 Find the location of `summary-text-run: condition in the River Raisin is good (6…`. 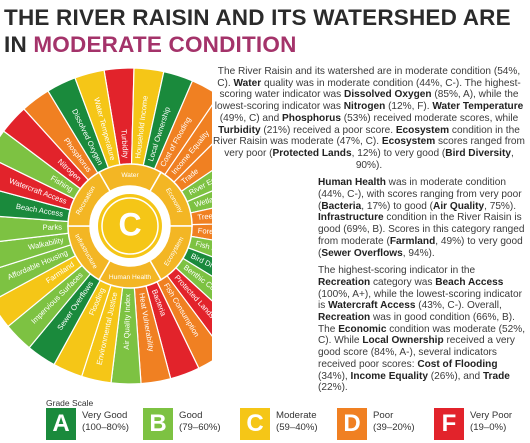

summary-text-run: condition in the River Raisin is good (6… is located at coordinates (421, 229).